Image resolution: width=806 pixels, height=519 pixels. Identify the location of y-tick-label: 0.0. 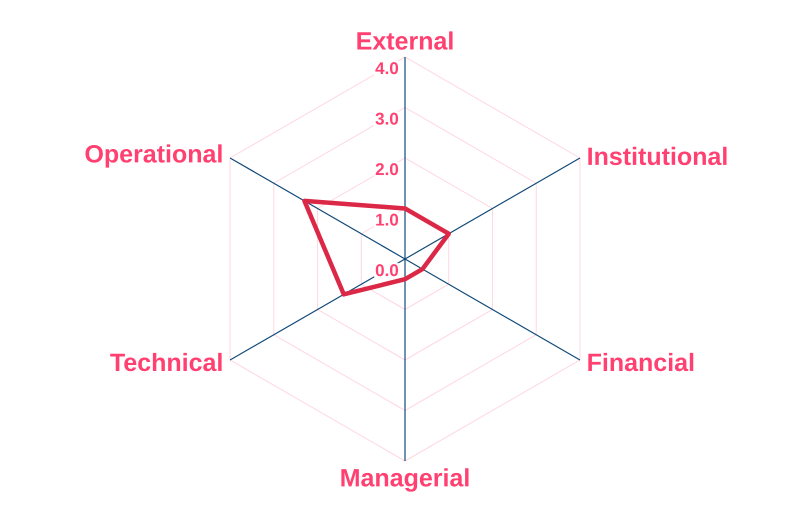
(387, 270).